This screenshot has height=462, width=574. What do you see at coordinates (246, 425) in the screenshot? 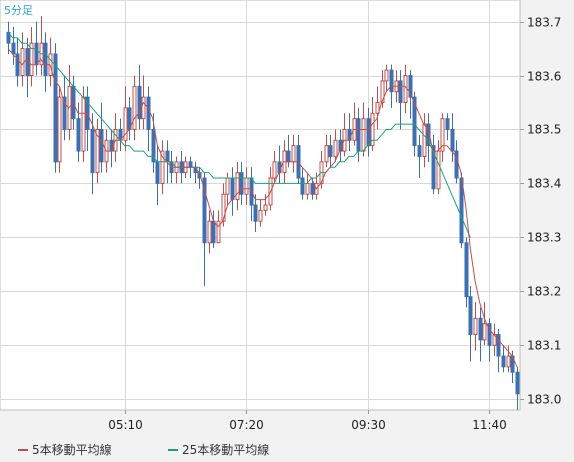
I see `x-tick-label: 07:20` at bounding box center [246, 425].